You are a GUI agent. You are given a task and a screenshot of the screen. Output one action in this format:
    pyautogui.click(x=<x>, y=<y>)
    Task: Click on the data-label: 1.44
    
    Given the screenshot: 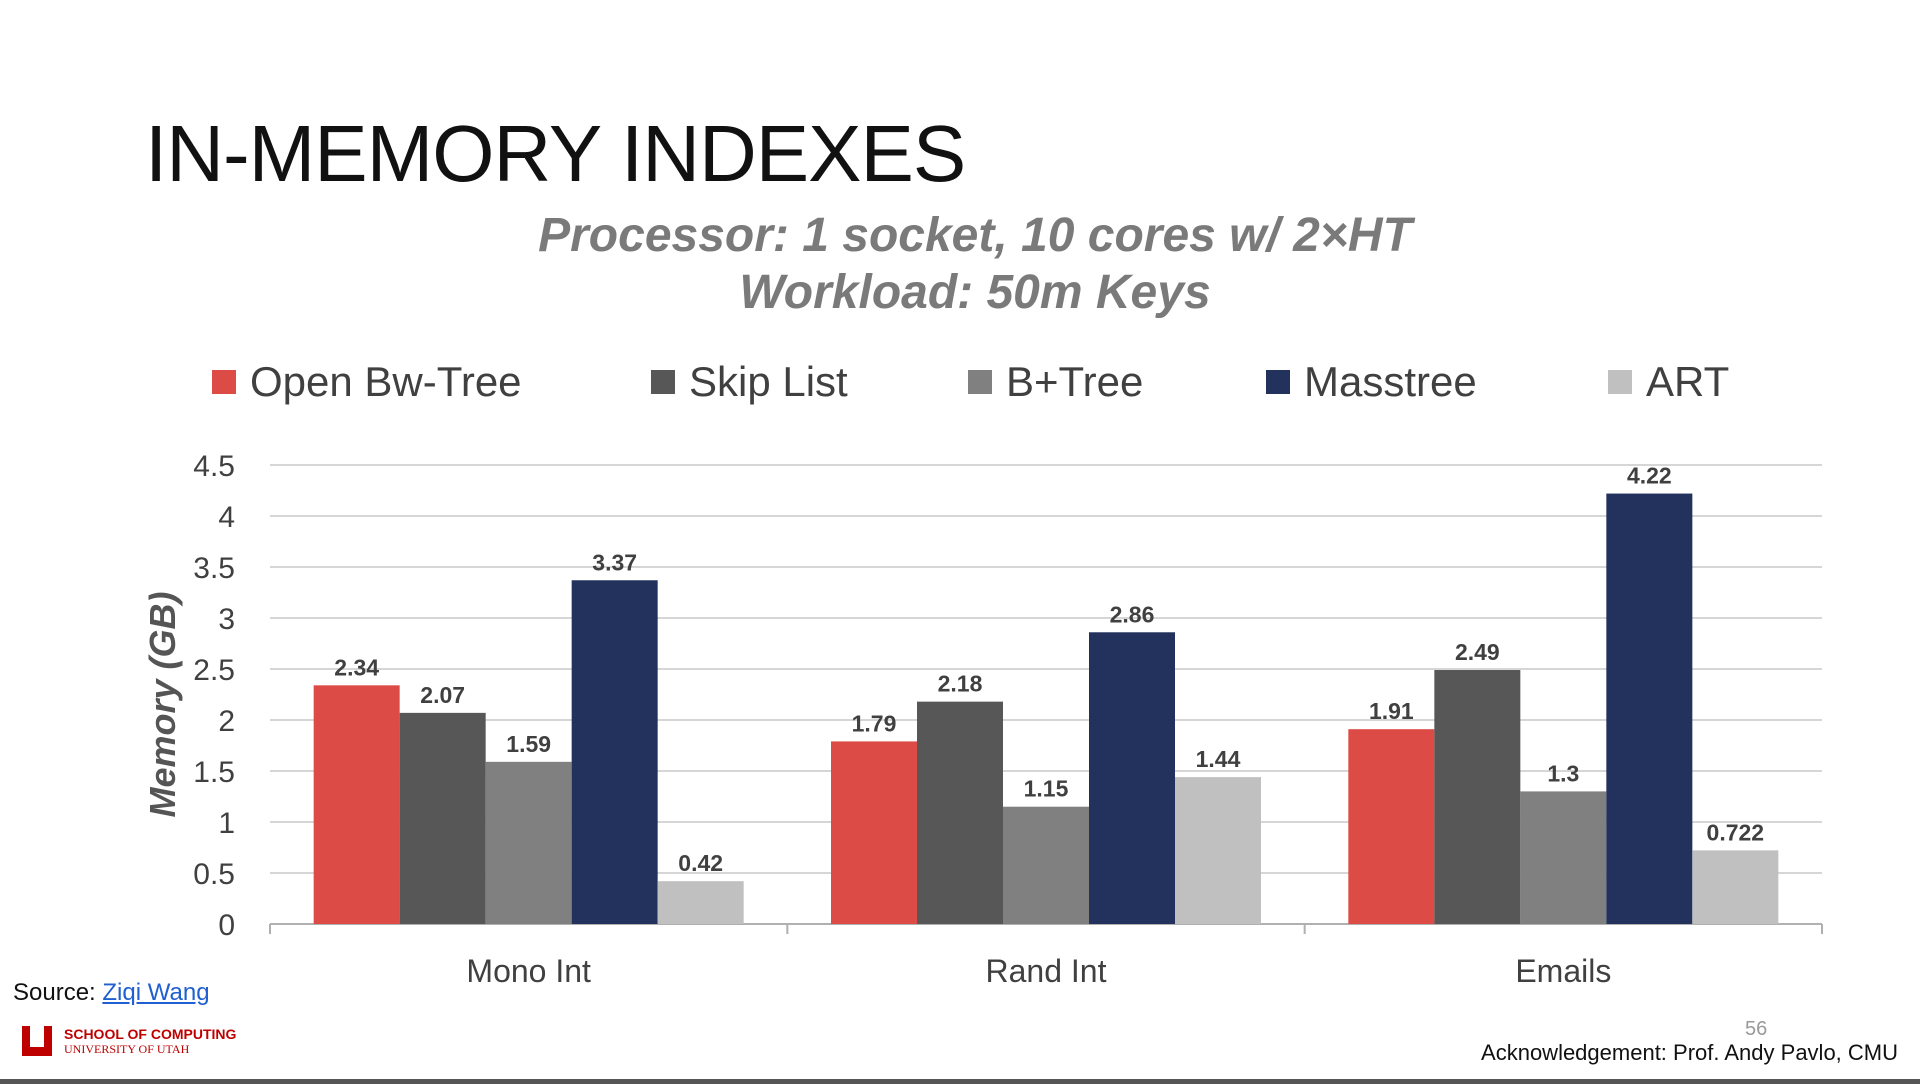 What is the action you would take?
    pyautogui.click(x=1218, y=759)
    